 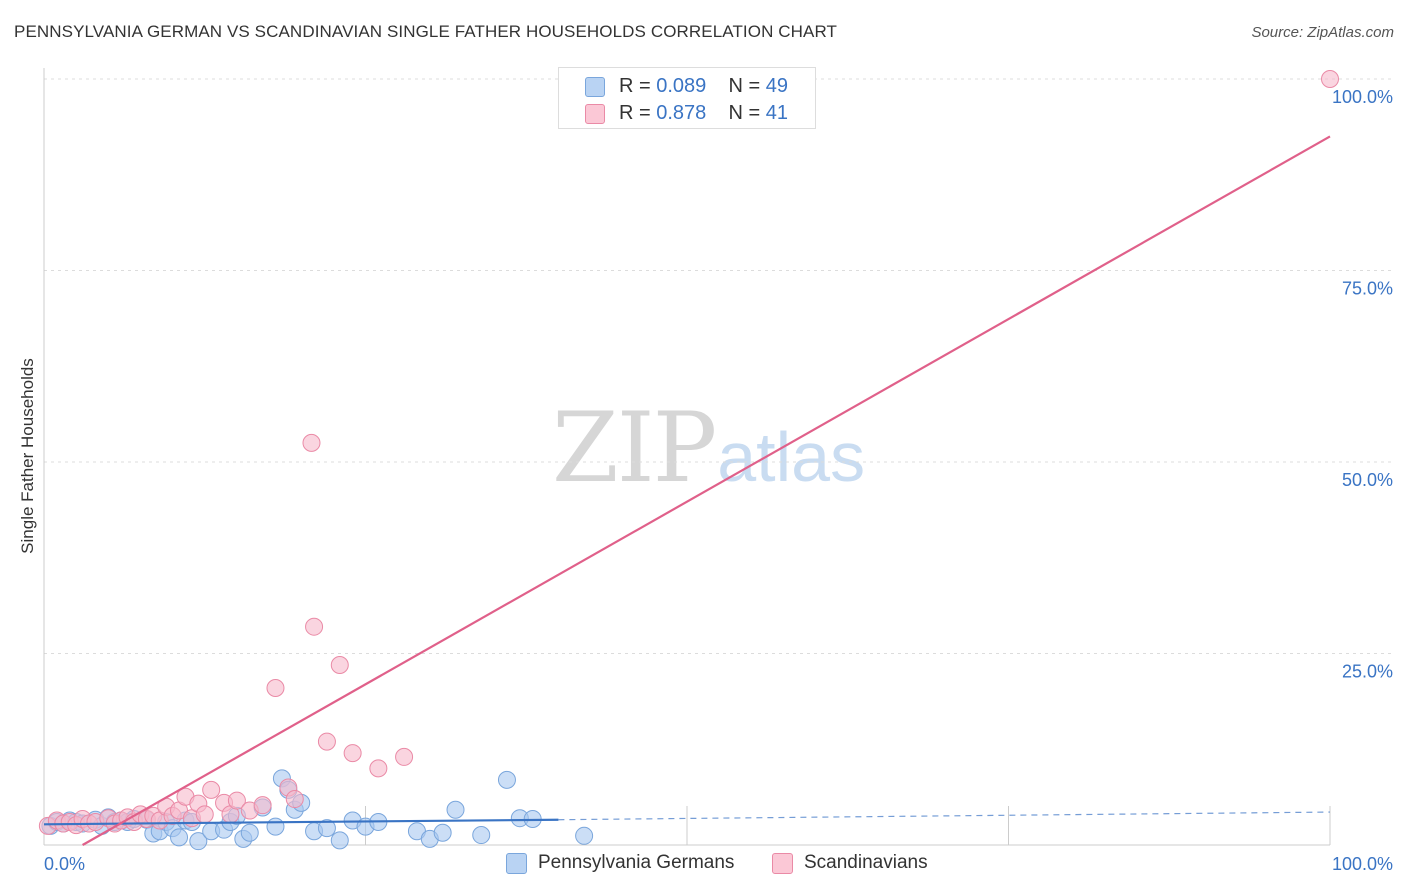 I want to click on pennsylvania-germans-trendline, so click(x=301, y=822).